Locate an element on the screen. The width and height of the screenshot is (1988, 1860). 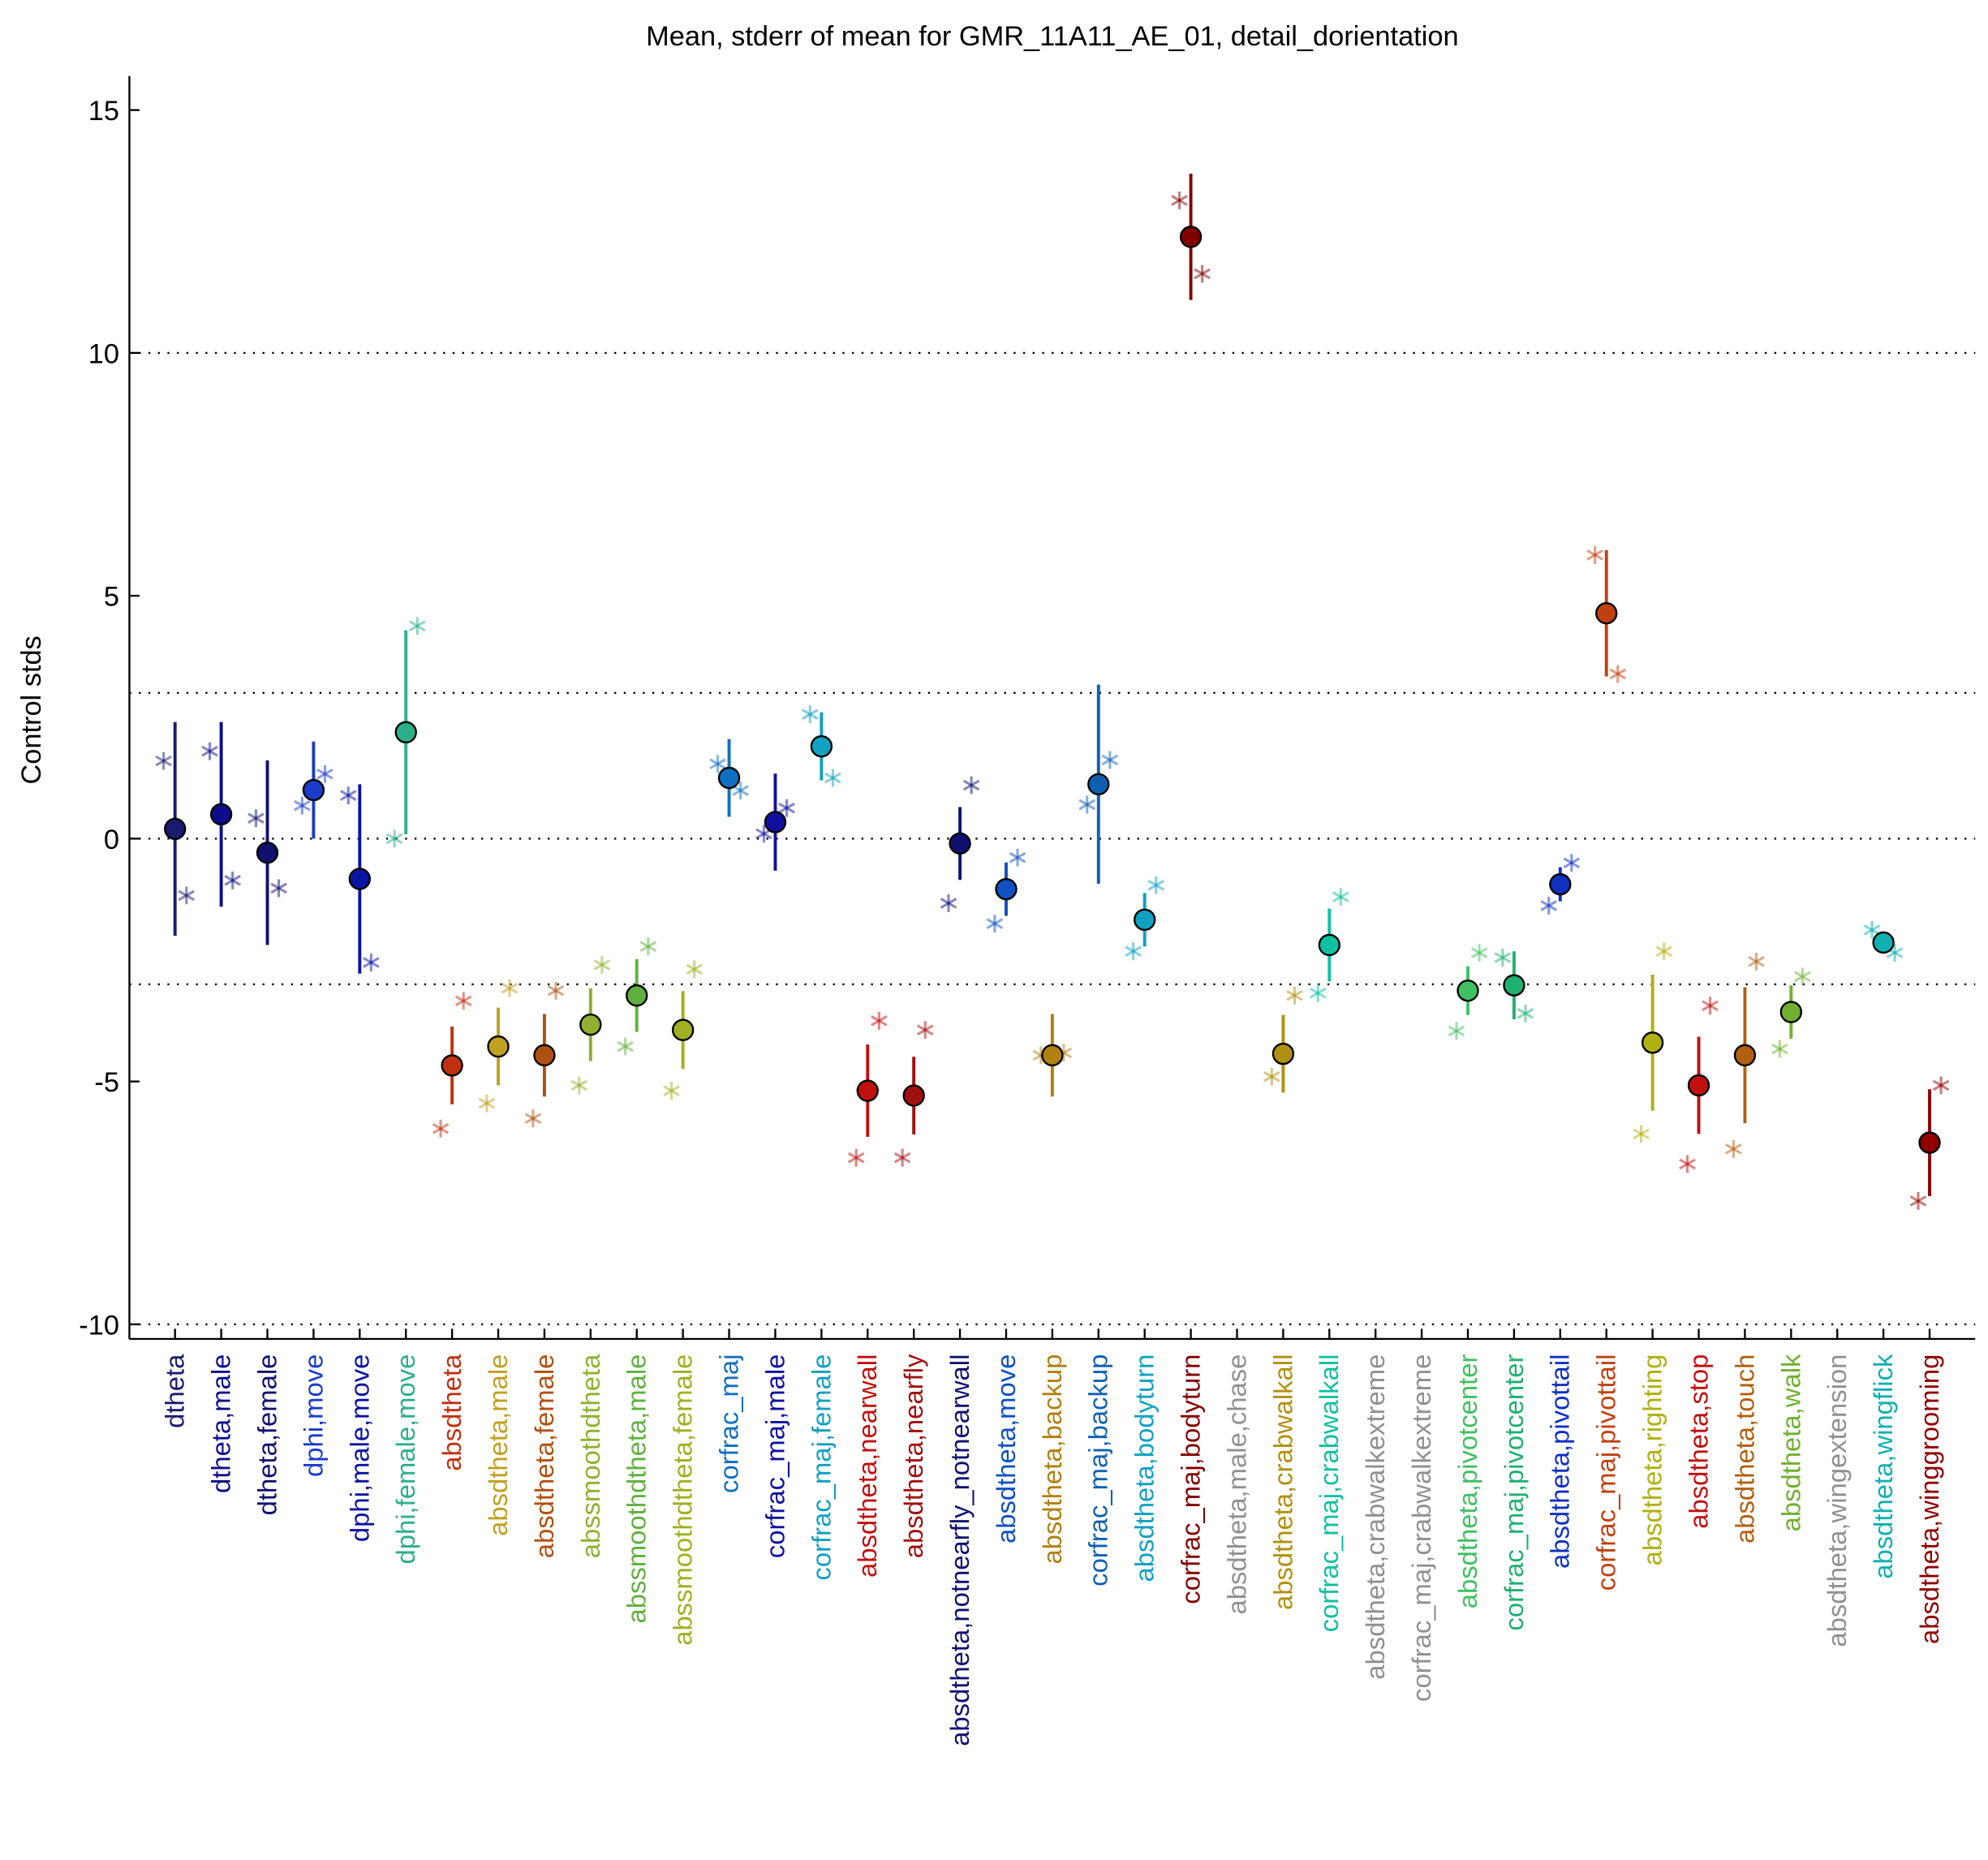
x-tick-label: corfrac_maj,pivottail is located at coordinates (1606, 1472).